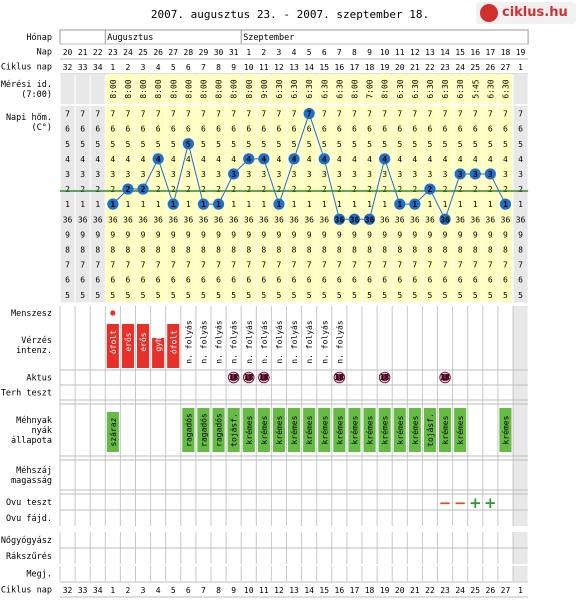 Image resolution: width=580 pixels, height=600 pixels. What do you see at coordinates (204, 52) in the screenshot?
I see `day-number: 29` at bounding box center [204, 52].